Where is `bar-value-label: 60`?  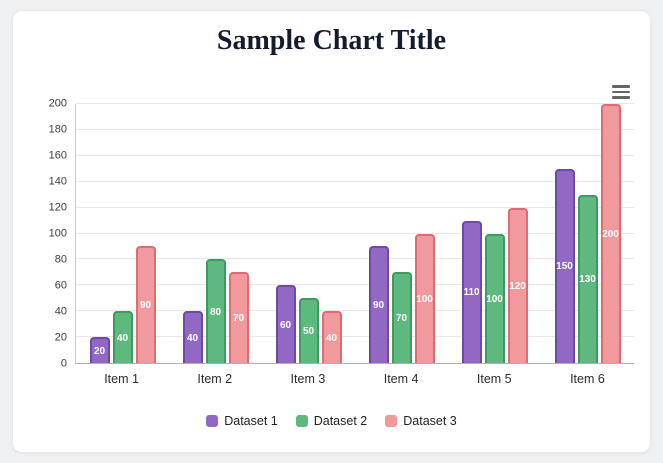 bar-value-label: 60 is located at coordinates (285, 325).